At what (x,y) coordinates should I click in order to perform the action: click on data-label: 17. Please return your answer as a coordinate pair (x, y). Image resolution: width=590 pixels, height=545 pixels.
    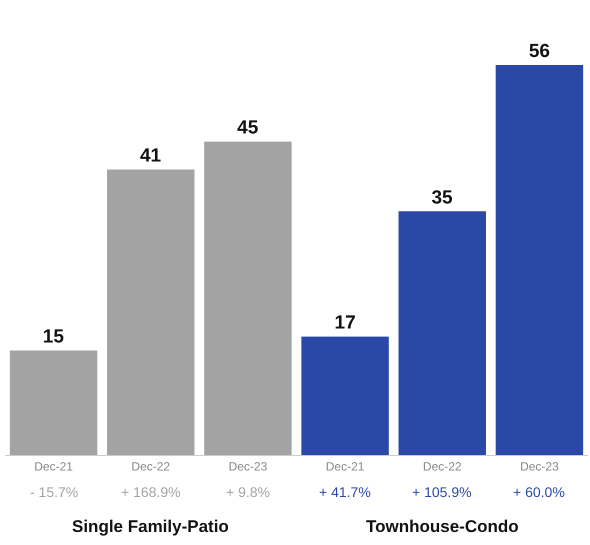
    Looking at the image, I should click on (345, 323).